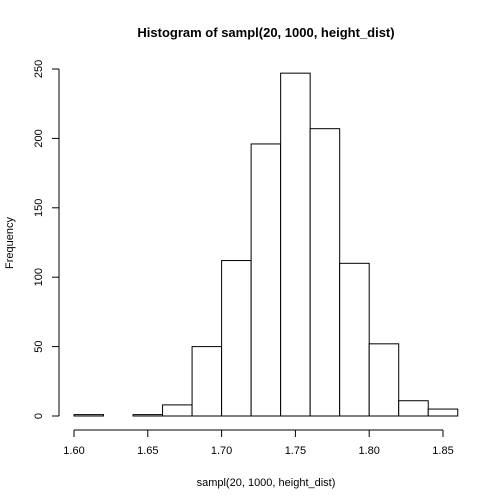 The height and width of the screenshot is (504, 504). What do you see at coordinates (39, 69) in the screenshot?
I see `y-tick-label-5: 250` at bounding box center [39, 69].